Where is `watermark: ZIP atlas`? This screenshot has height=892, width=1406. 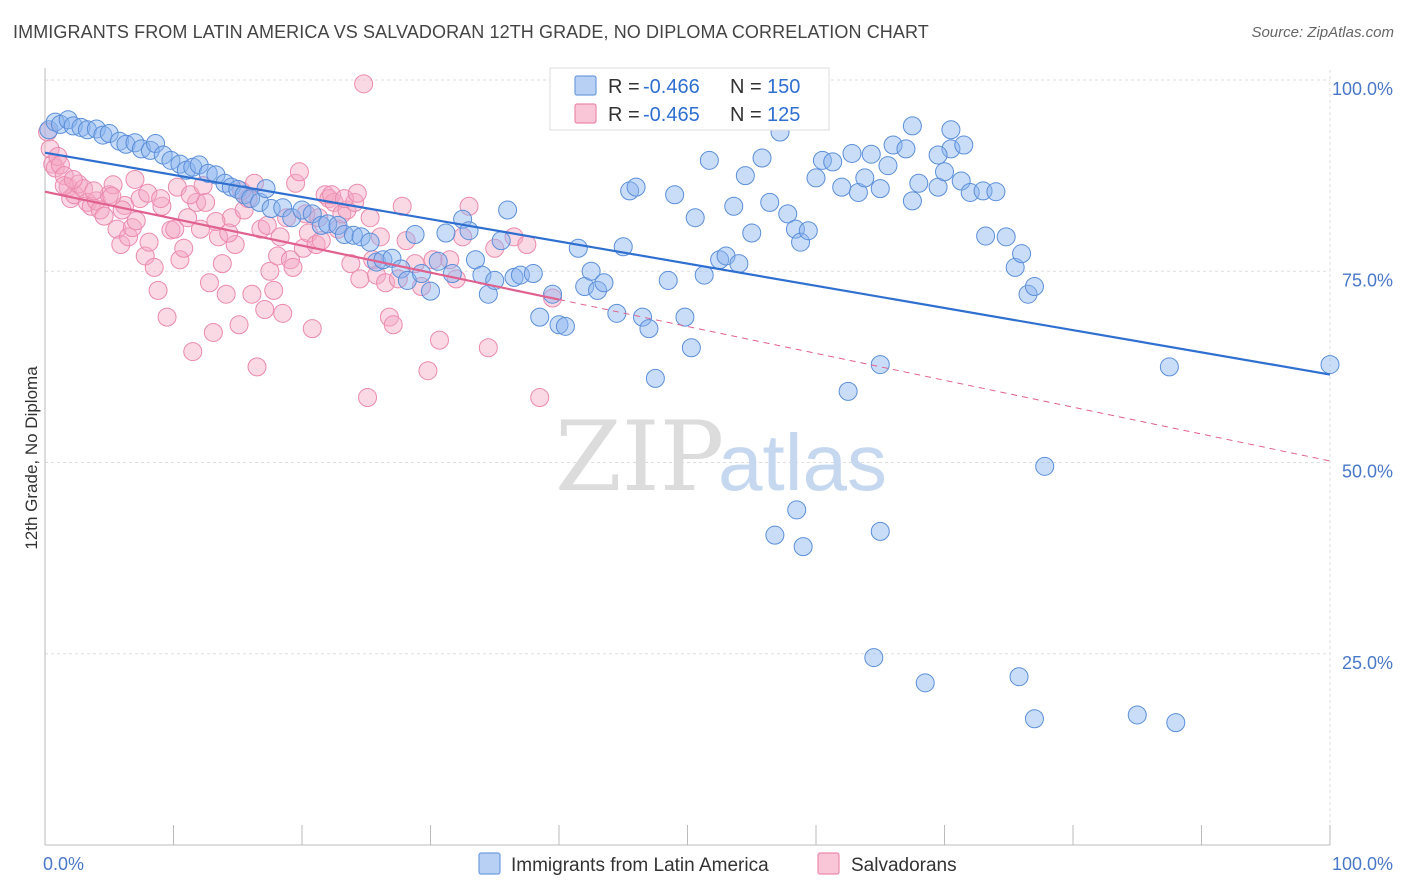 watermark: ZIP atlas is located at coordinates (721, 457).